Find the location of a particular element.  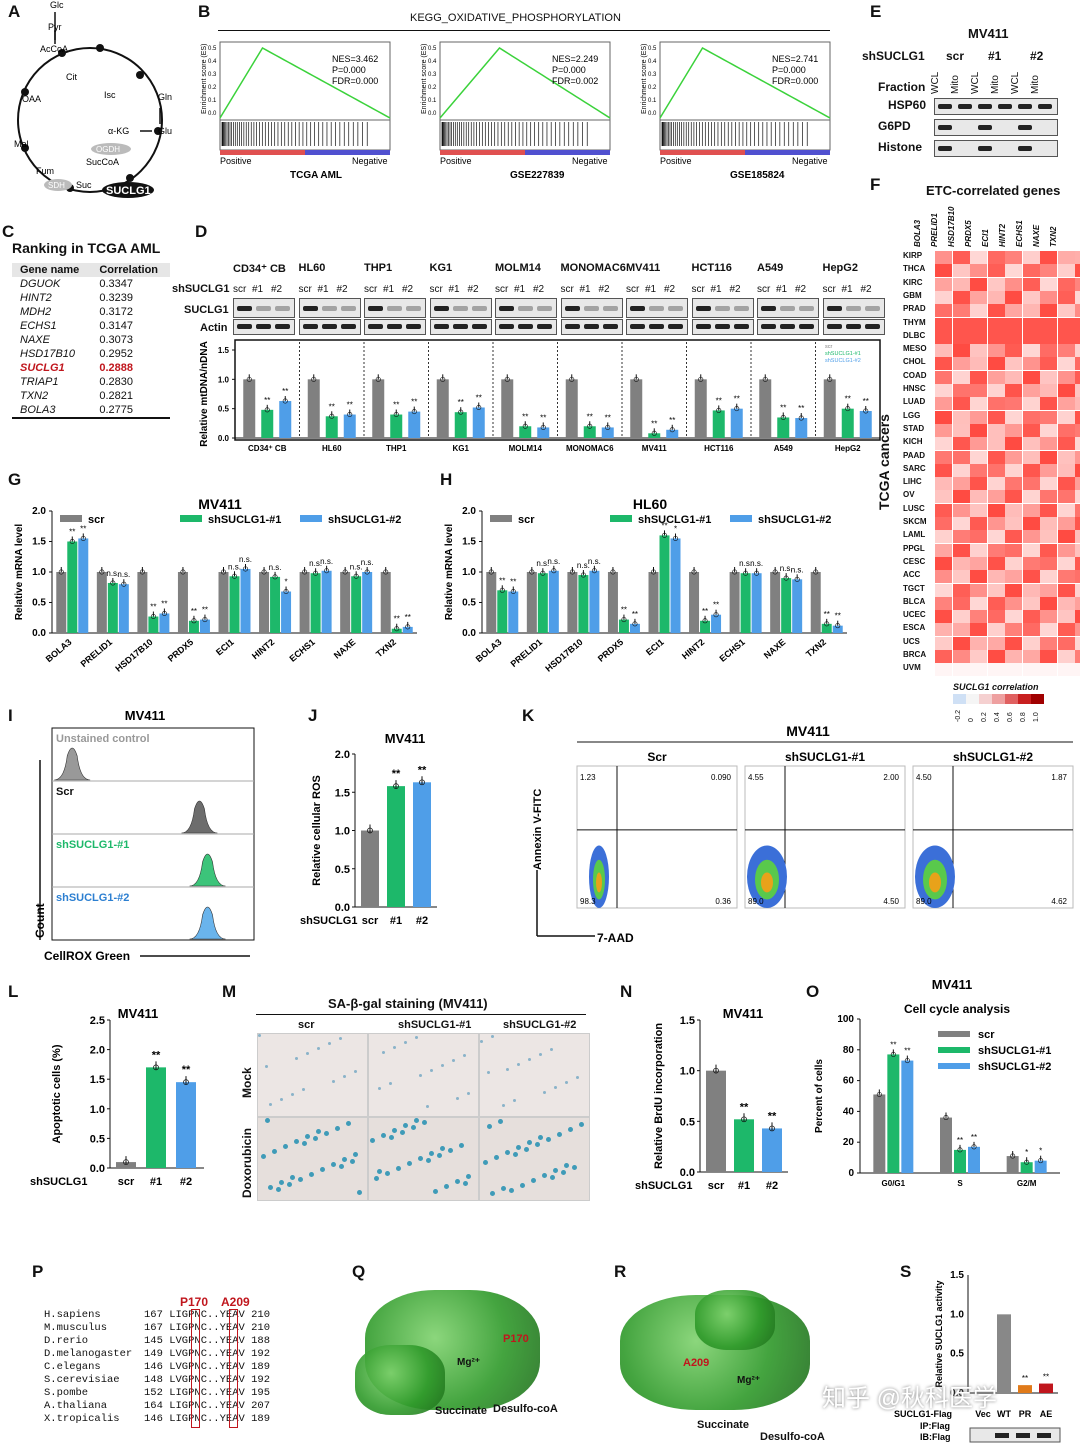

gsea-rank-neg is located at coordinates (787, 152).